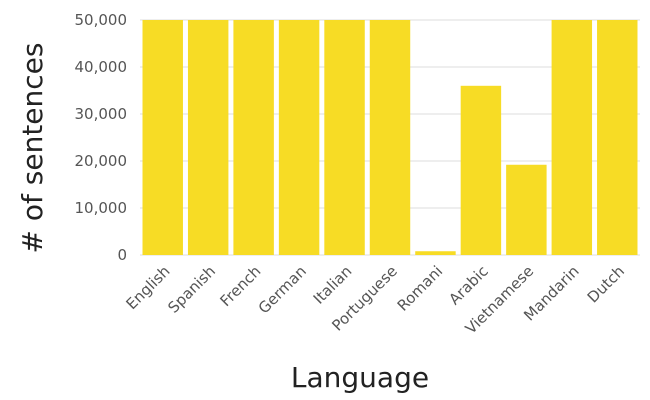  Describe the element at coordinates (101, 161) in the screenshot. I see `y-tick-label: 20,000` at that location.